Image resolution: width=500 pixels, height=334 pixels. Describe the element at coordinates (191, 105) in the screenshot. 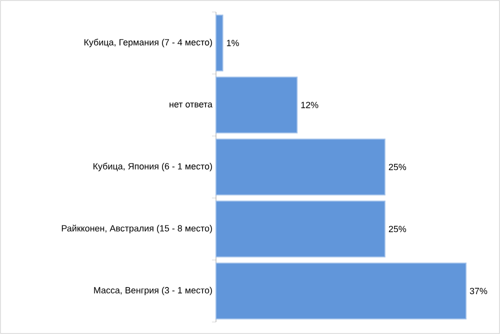

I see `y-tick-label: нет ответа` at that location.